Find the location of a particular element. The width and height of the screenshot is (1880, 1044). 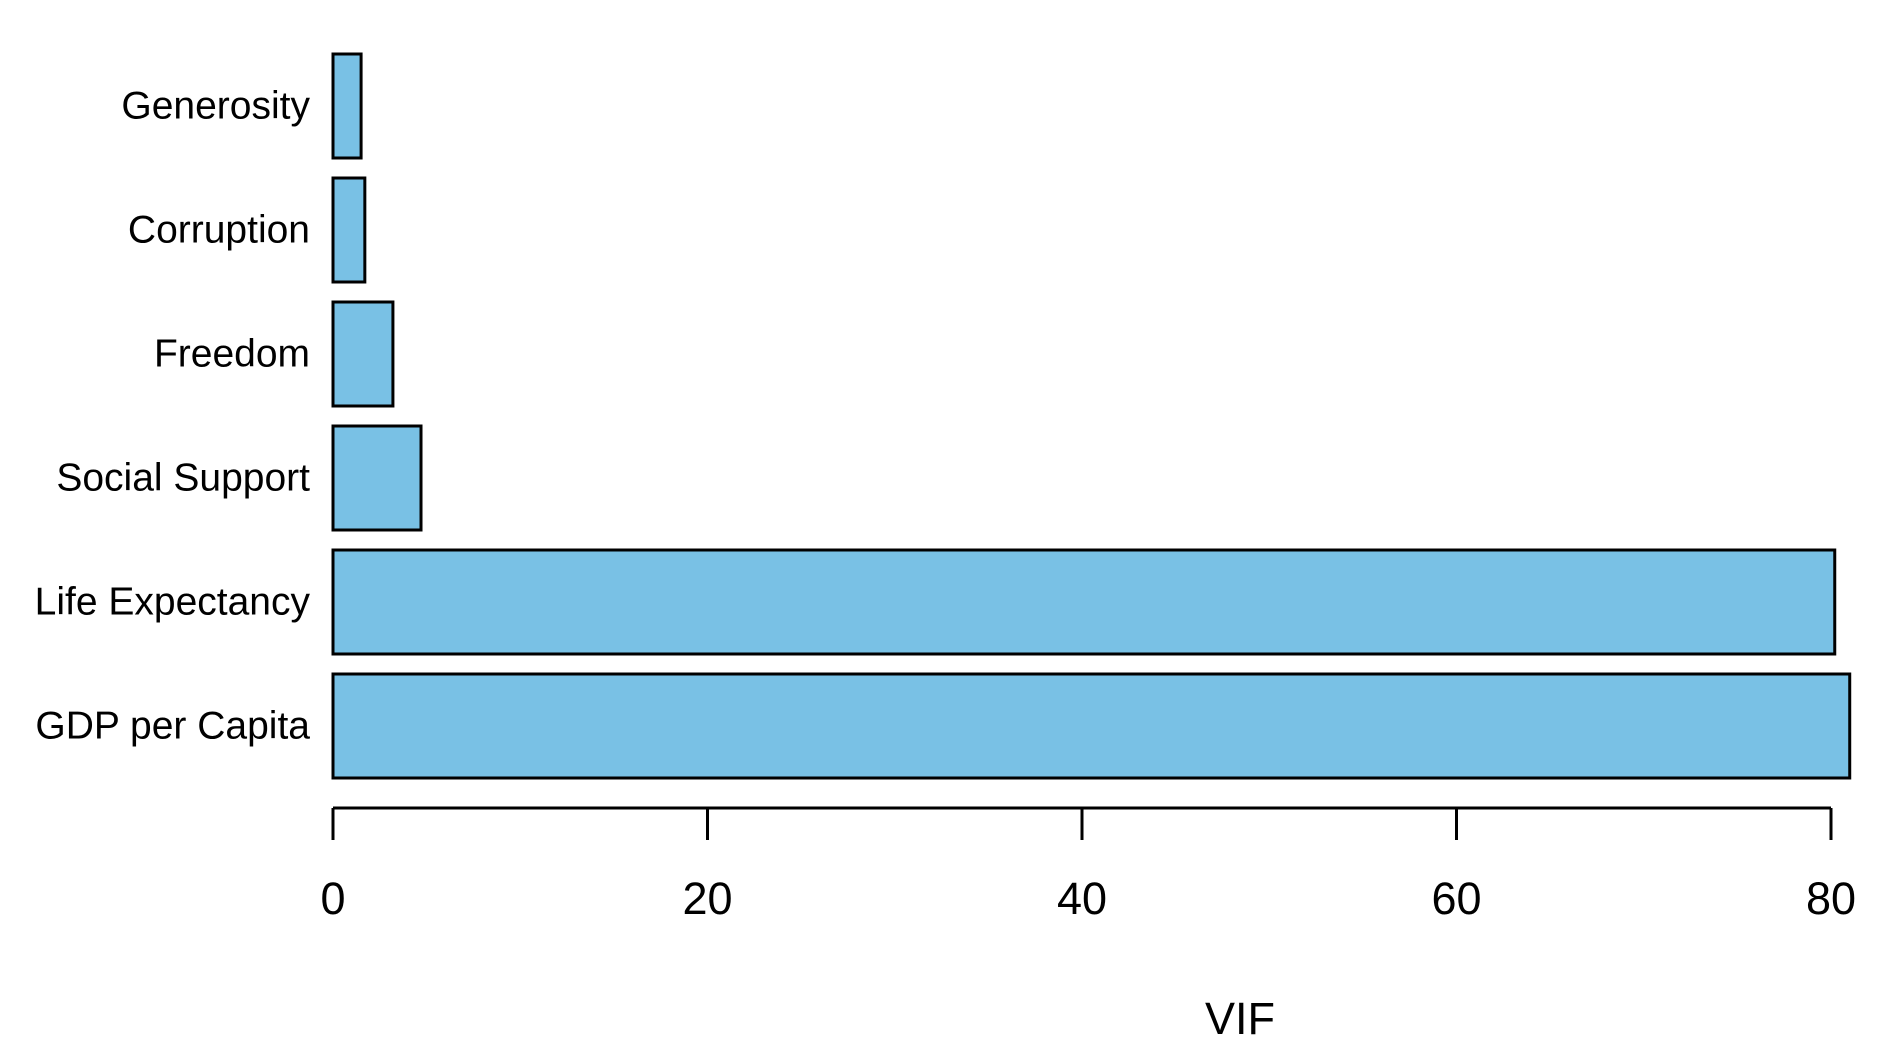

category-label-social-support: Social Support is located at coordinates (183, 478).